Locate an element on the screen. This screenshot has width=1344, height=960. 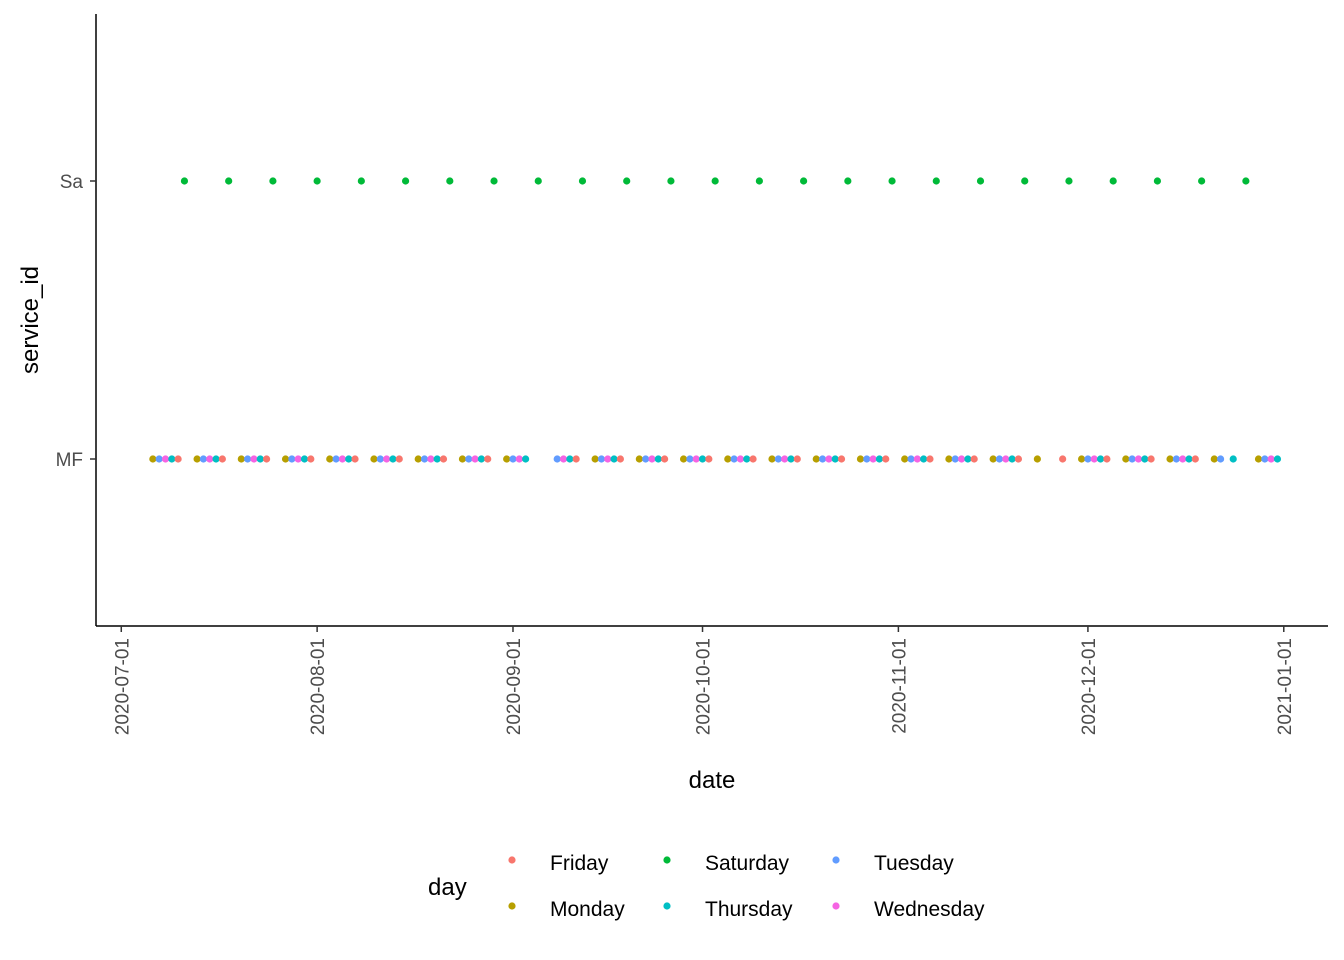
y-tick-label-MF: MF is located at coordinates (69, 460).